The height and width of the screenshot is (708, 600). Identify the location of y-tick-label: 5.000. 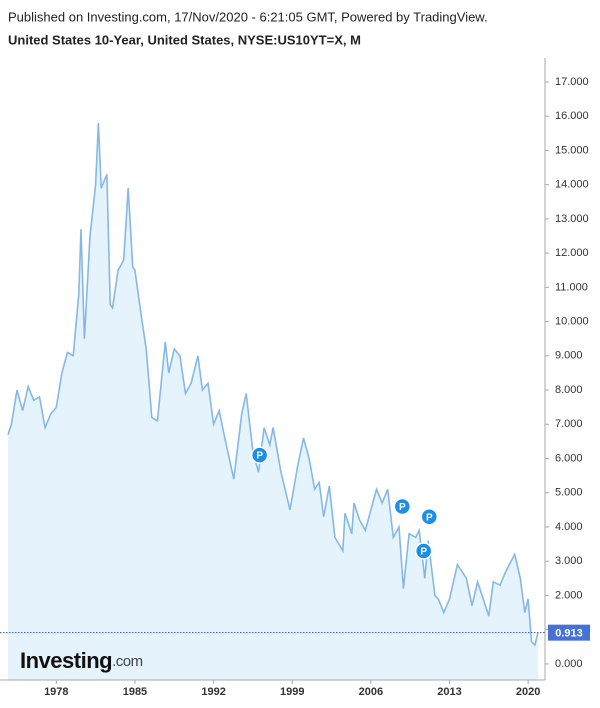
(569, 493).